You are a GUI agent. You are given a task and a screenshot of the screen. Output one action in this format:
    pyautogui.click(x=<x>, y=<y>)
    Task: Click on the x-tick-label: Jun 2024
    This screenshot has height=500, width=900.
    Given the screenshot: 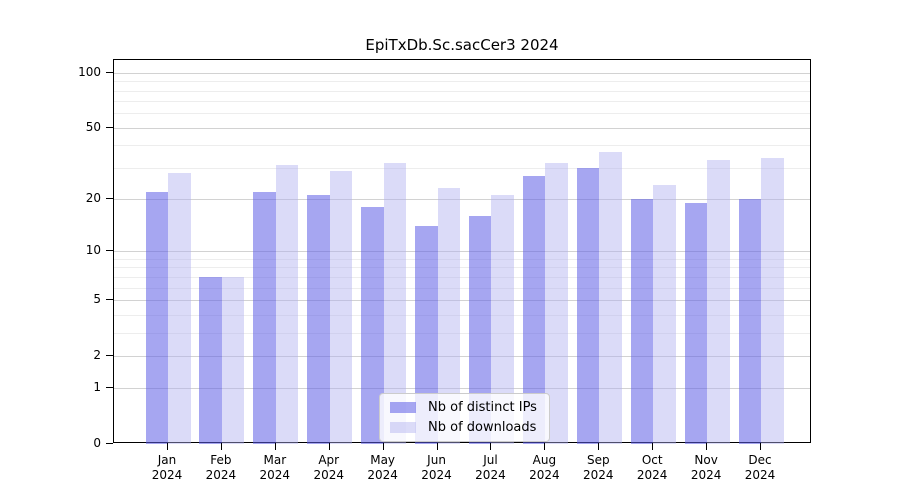 What is the action you would take?
    pyautogui.click(x=436, y=467)
    